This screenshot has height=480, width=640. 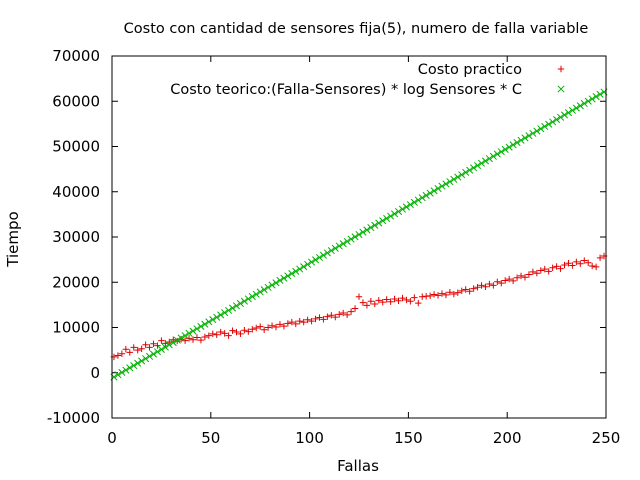 I want to click on x-tick-label: 200, so click(x=507, y=438).